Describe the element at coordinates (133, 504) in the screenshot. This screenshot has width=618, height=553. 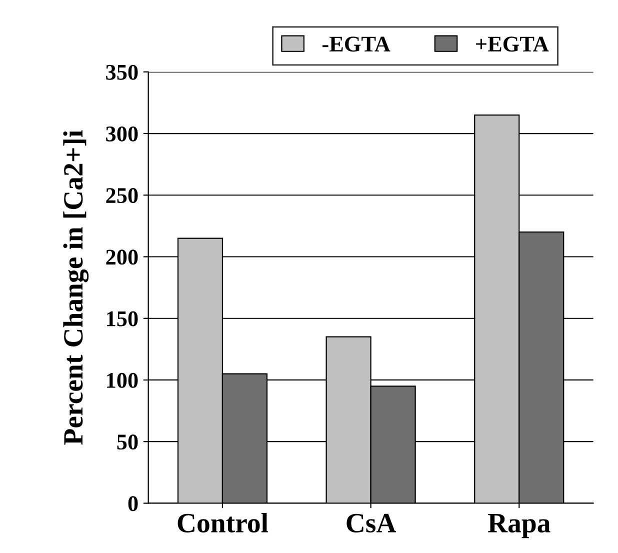
I see `y-tick-label: 0` at that location.